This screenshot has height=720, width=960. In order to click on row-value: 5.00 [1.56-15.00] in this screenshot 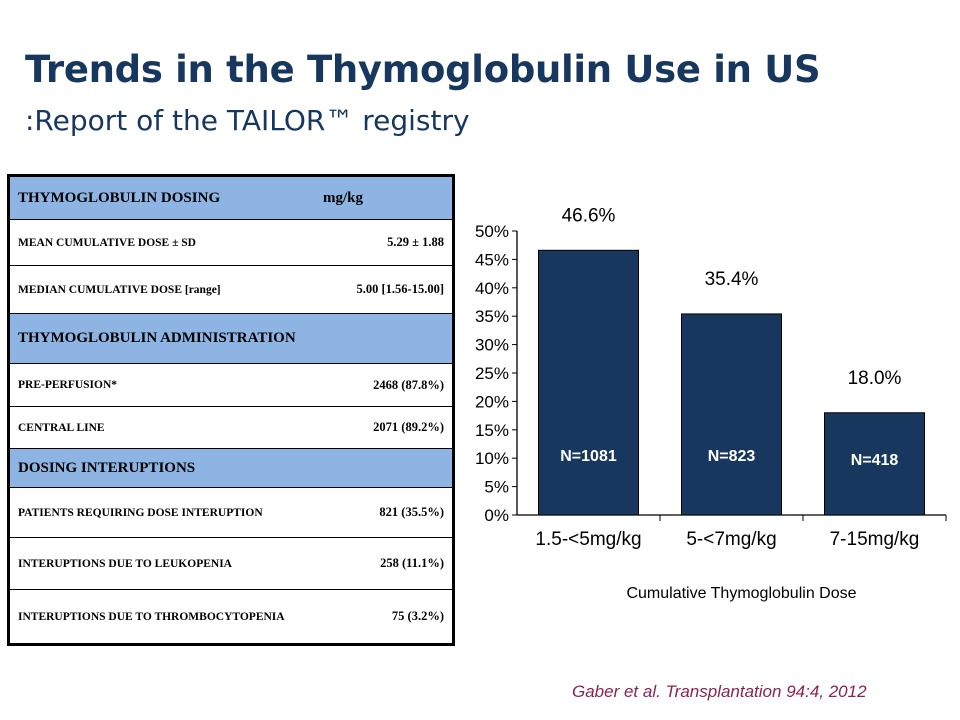, I will do `click(382, 289)`.